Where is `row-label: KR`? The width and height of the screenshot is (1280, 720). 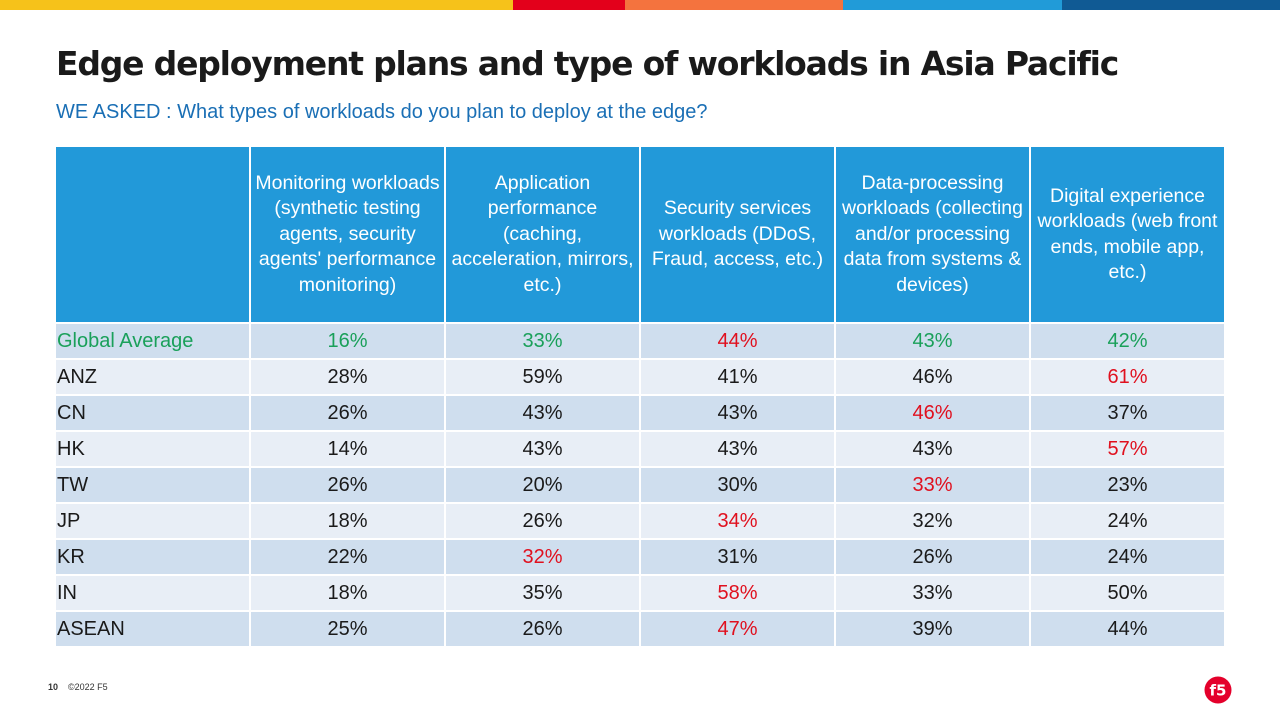
row-label: KR is located at coordinates (152, 557).